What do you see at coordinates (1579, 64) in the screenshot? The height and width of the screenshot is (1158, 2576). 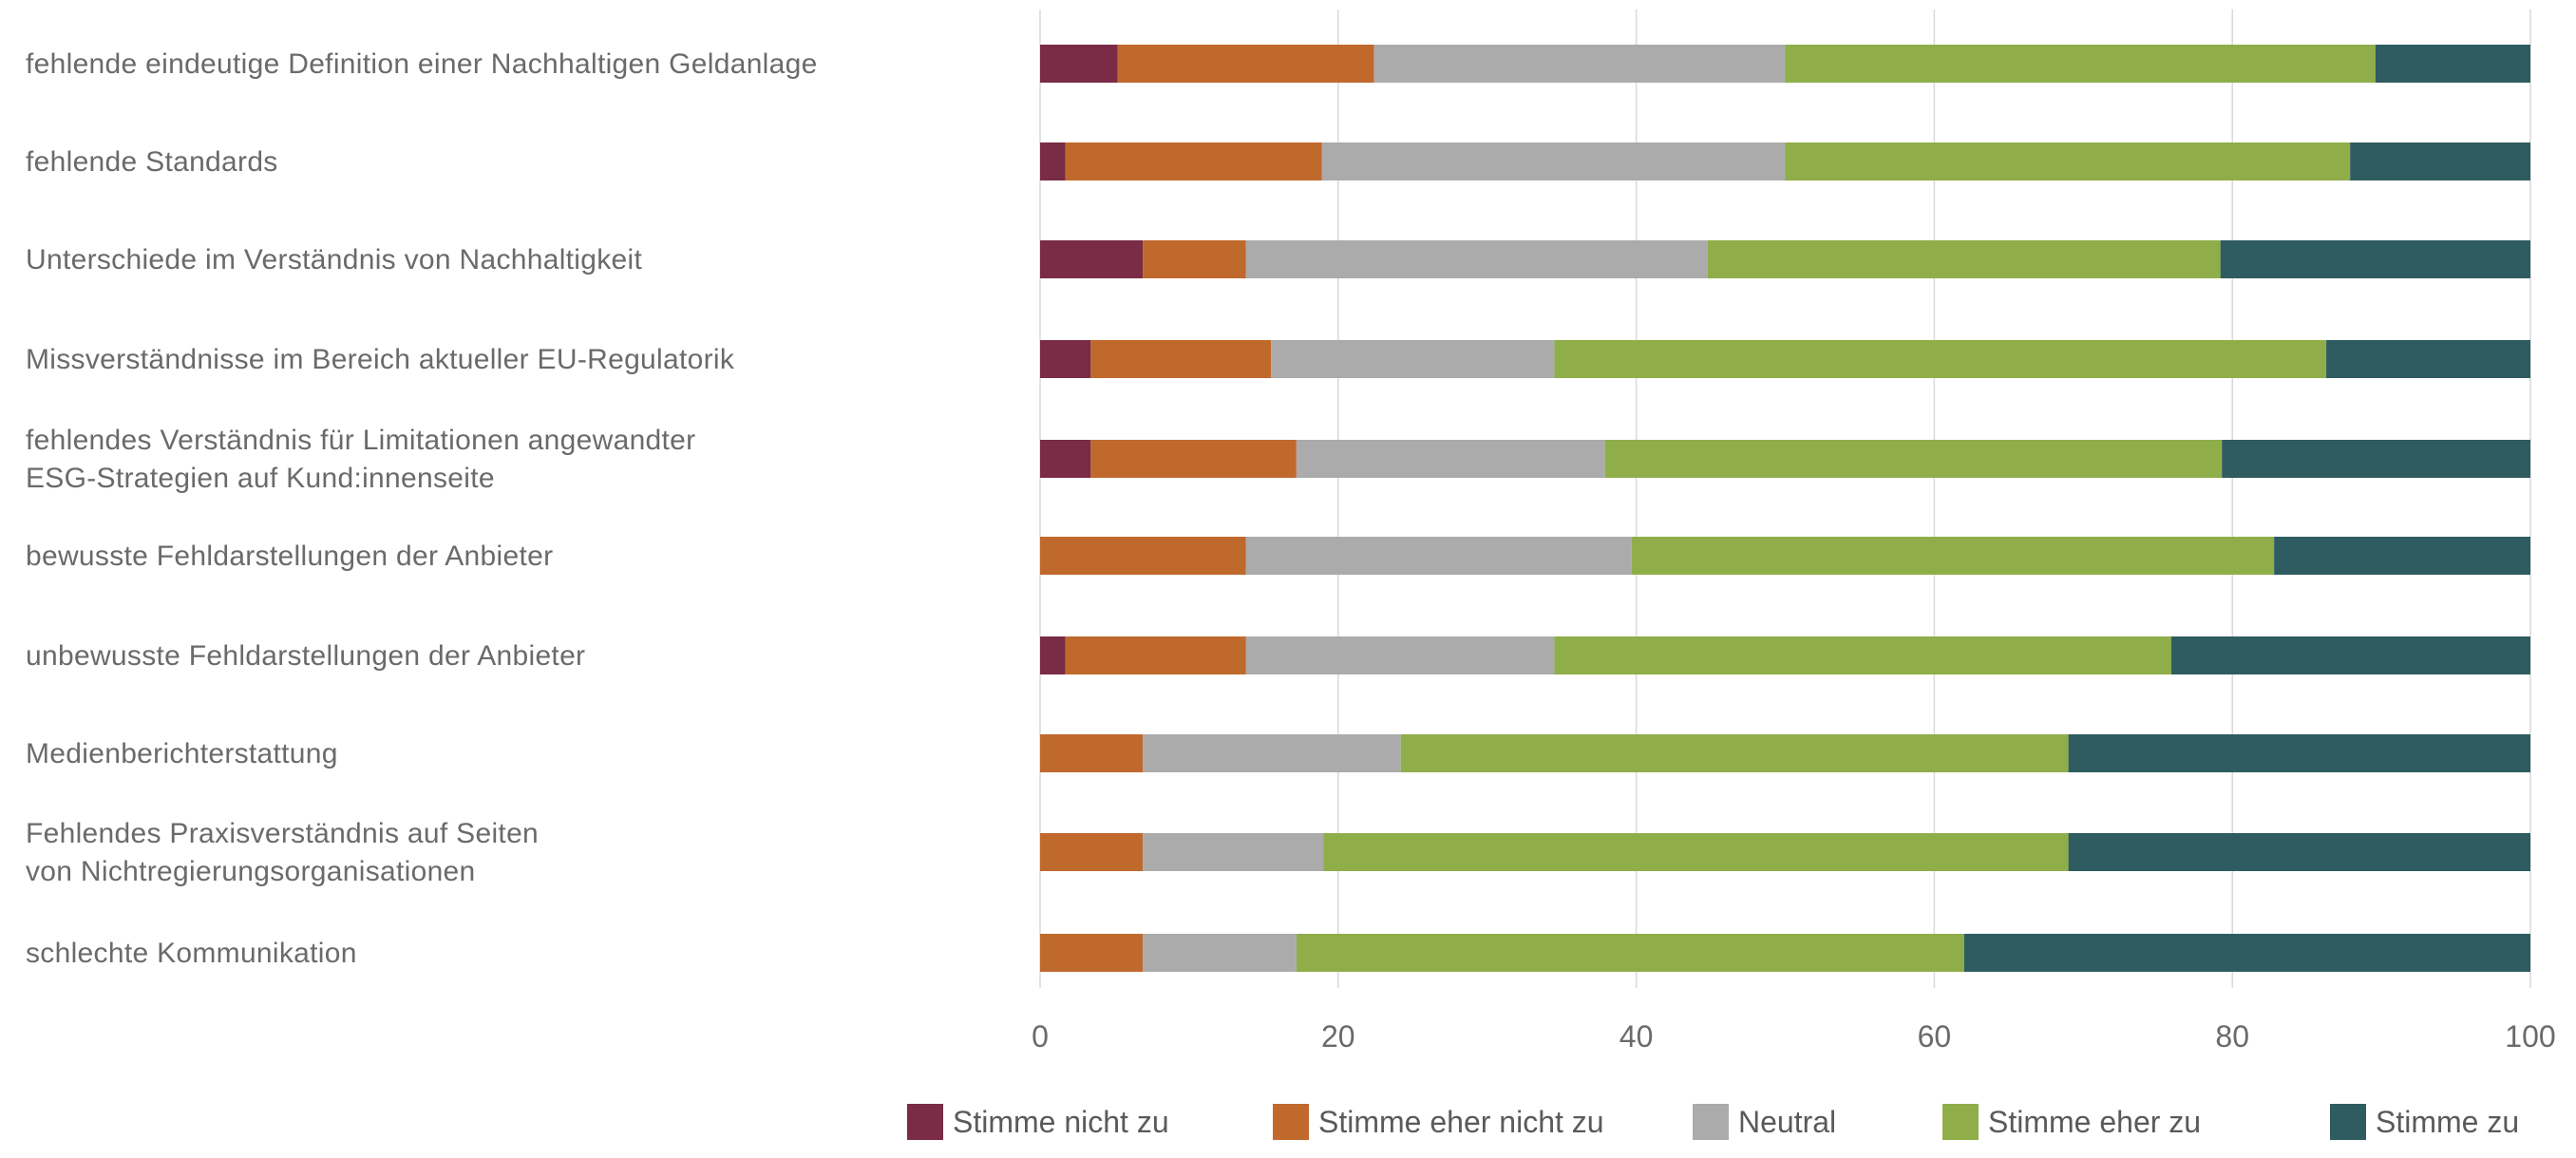 I see `bar-segment-r0-s2` at bounding box center [1579, 64].